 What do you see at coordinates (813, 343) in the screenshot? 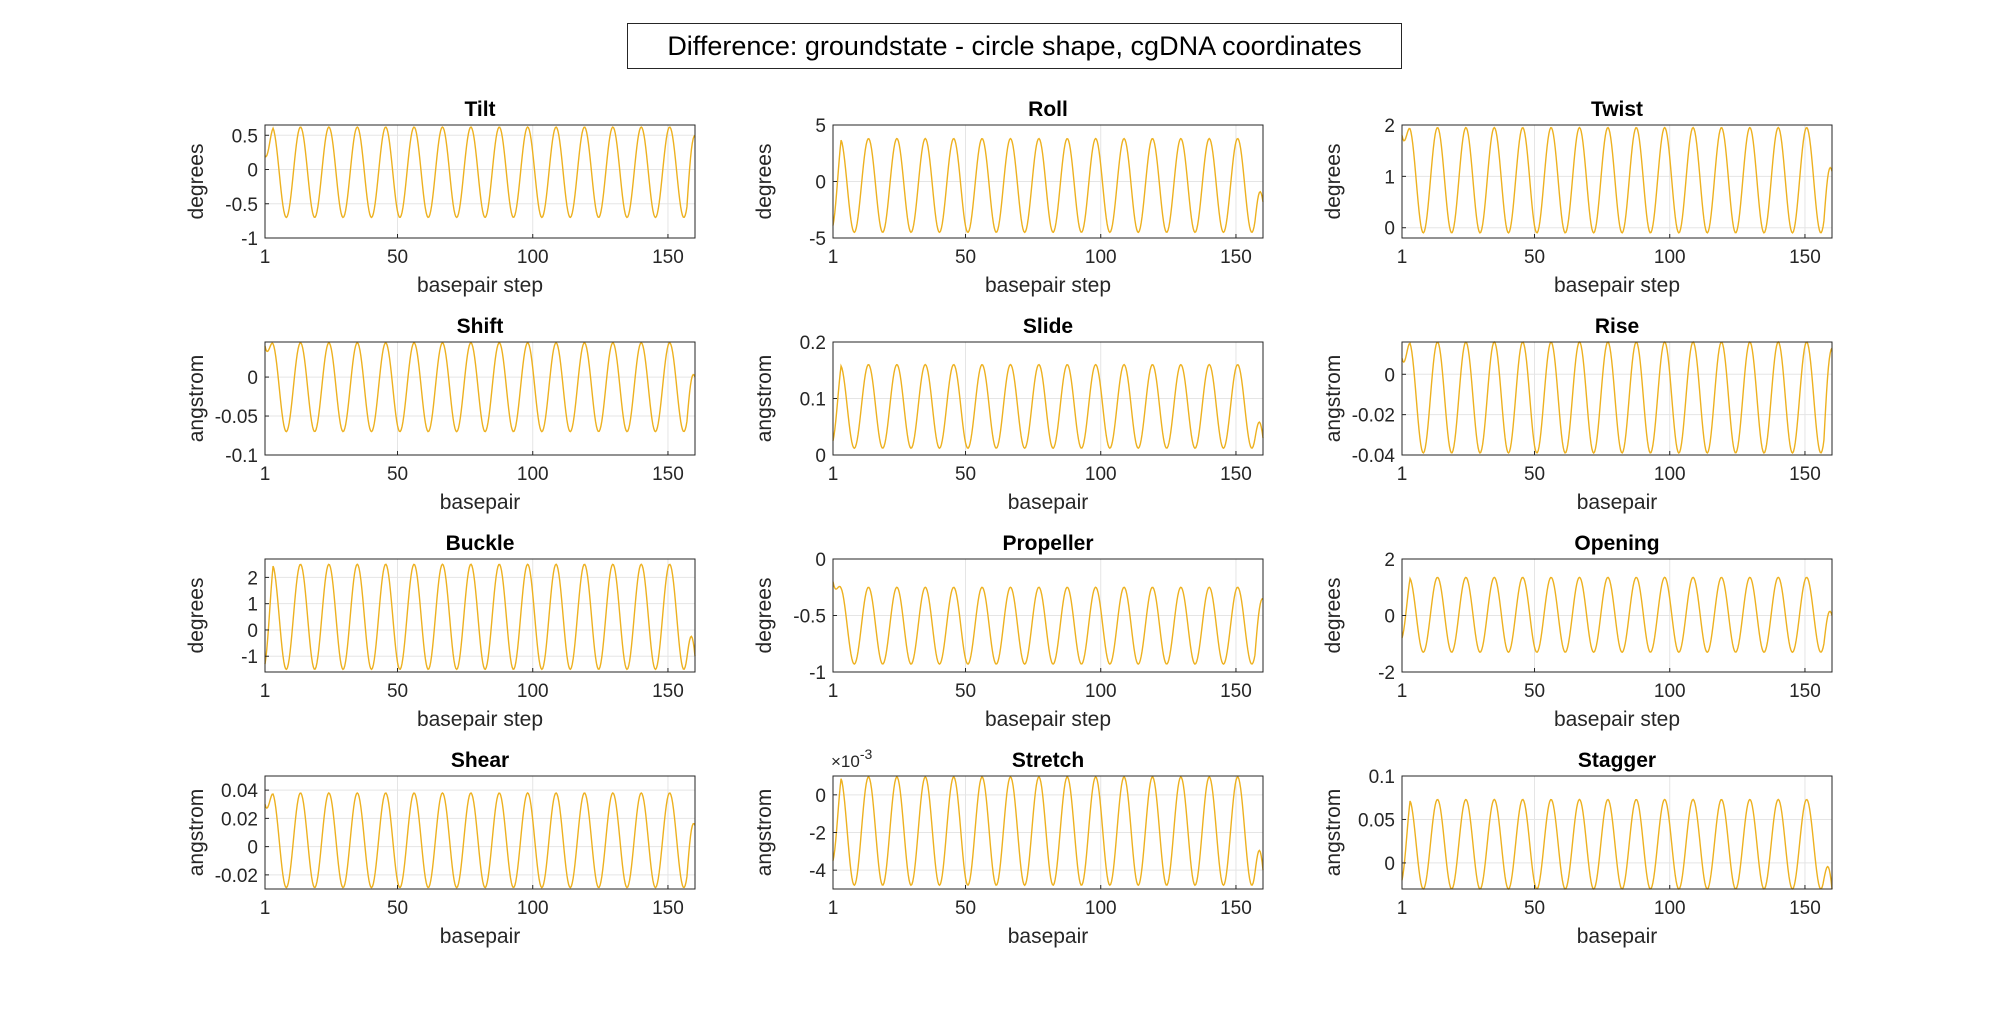
I see `y-tick-label: 0.2` at bounding box center [813, 343].